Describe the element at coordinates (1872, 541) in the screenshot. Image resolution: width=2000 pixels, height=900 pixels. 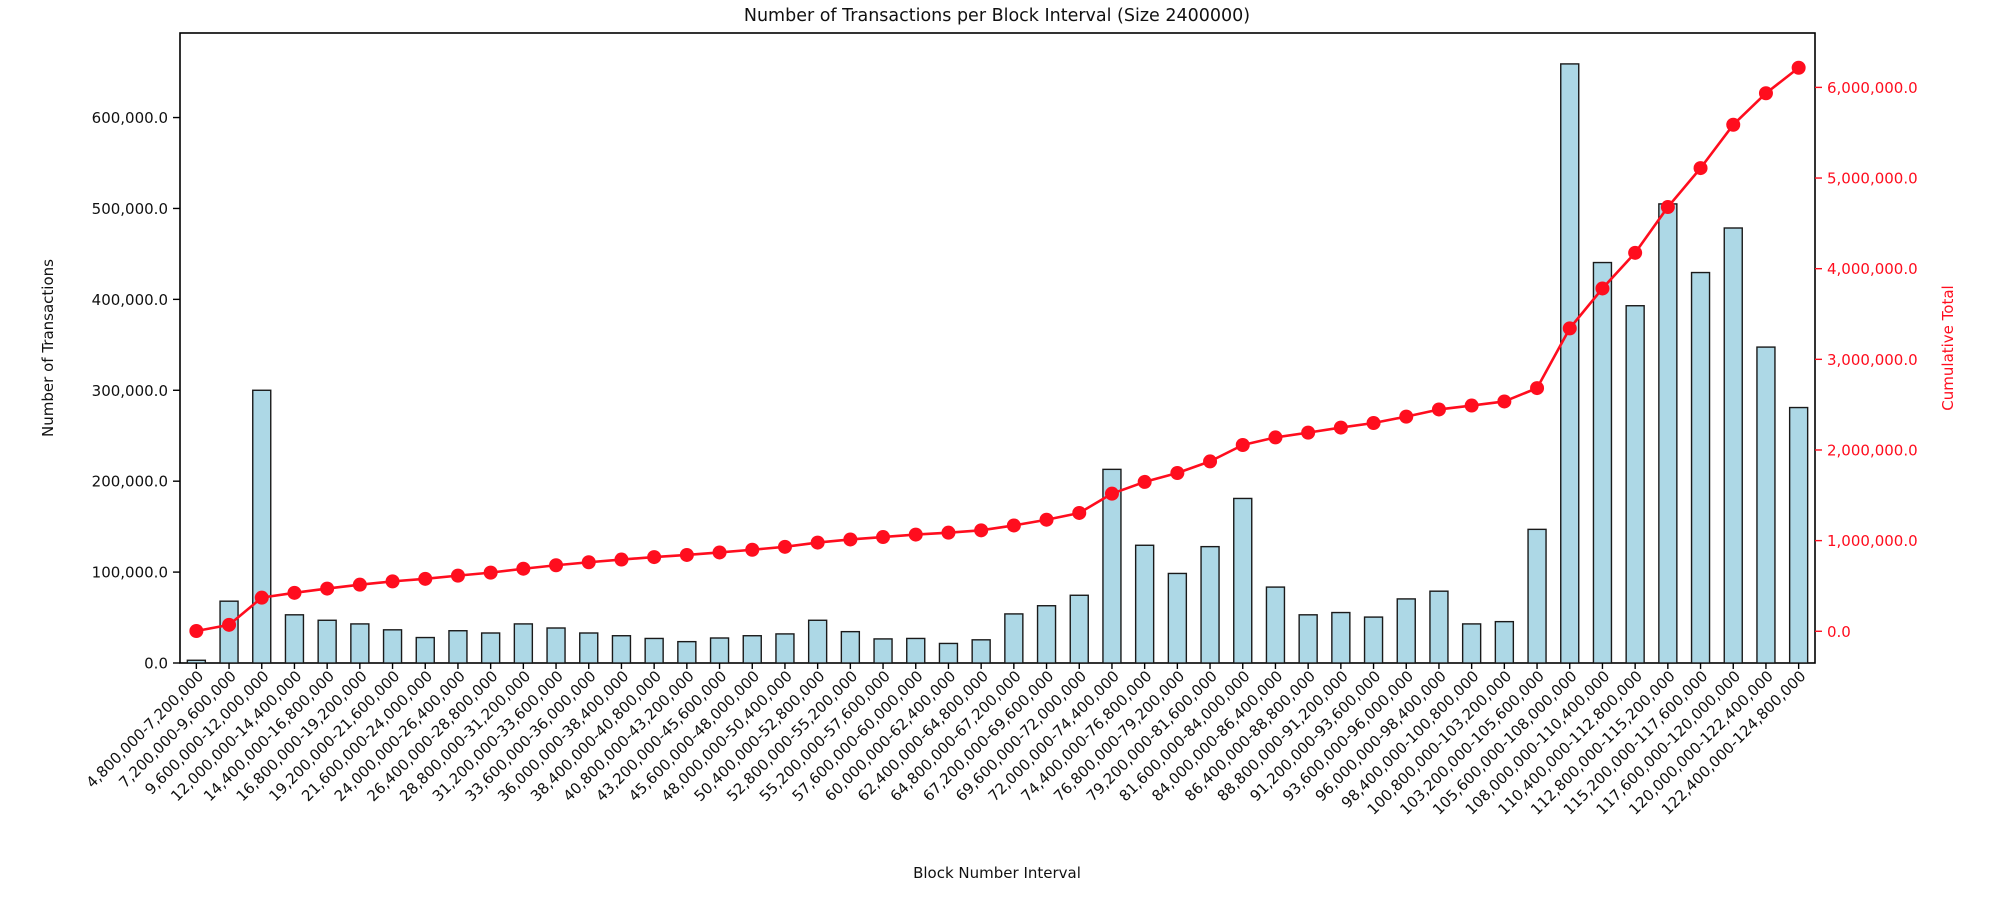
I see `right-tick-label: 1,000,000.0` at that location.